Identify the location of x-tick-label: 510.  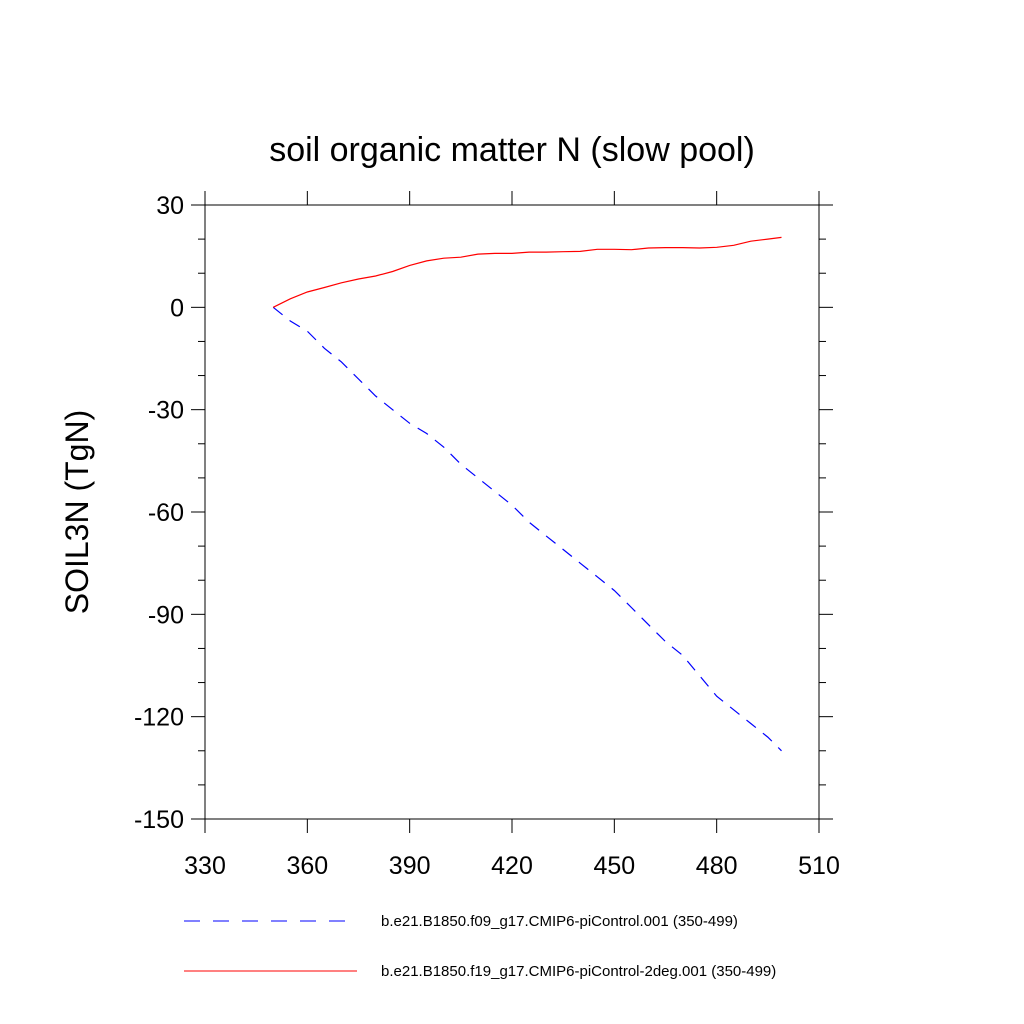
(819, 866).